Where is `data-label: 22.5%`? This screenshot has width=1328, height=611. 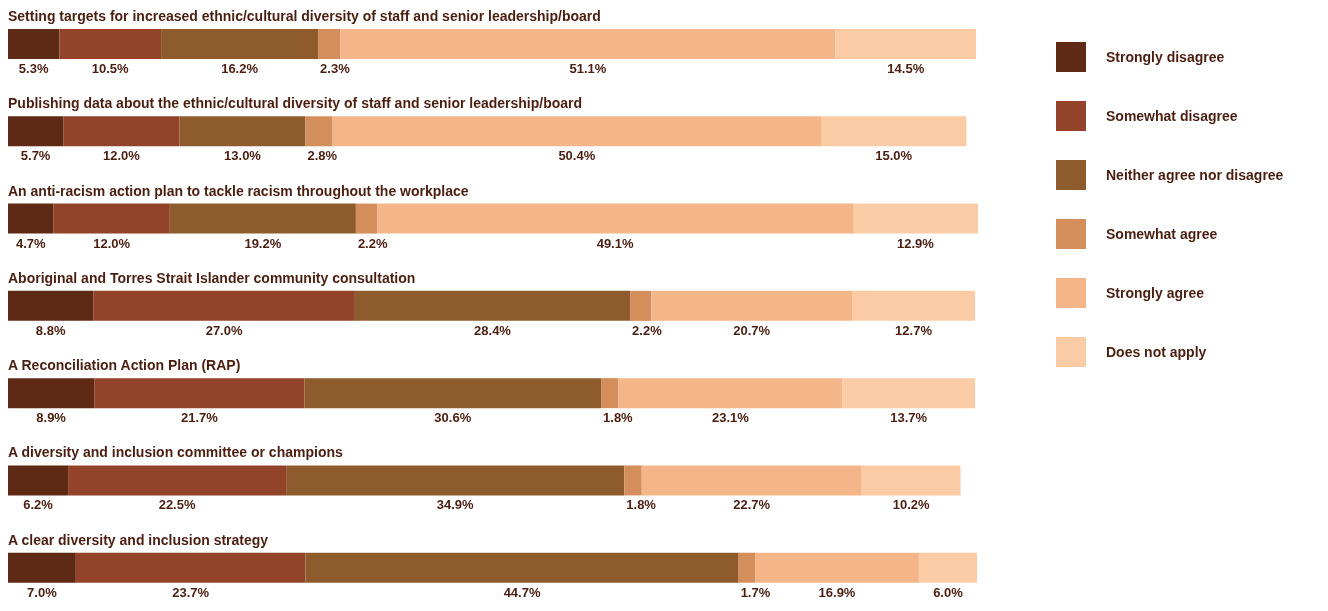 data-label: 22.5% is located at coordinates (177, 505).